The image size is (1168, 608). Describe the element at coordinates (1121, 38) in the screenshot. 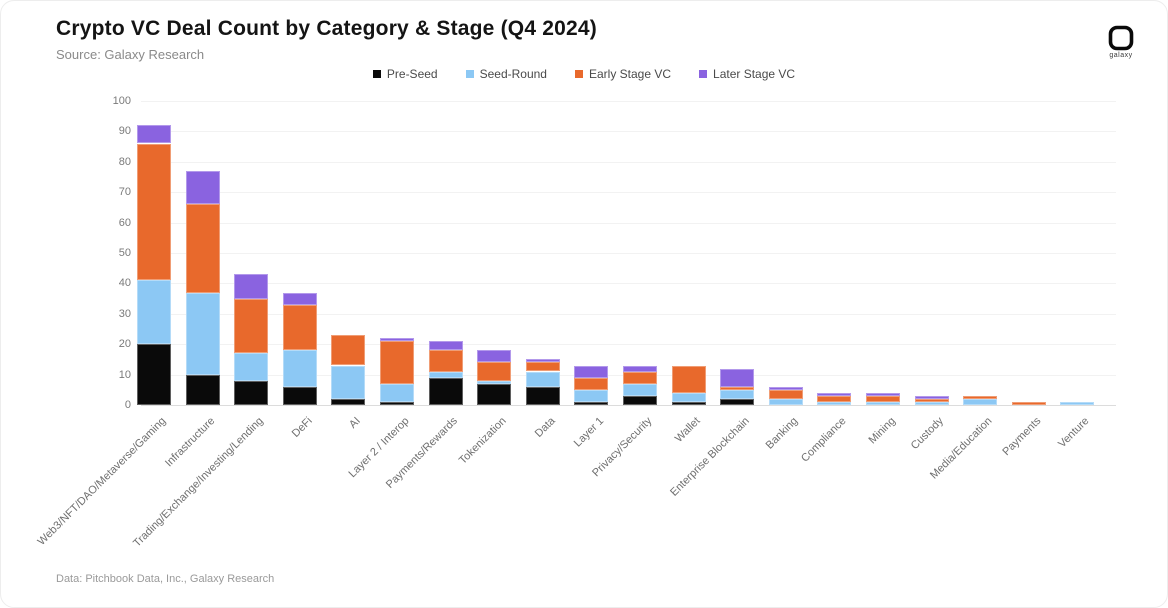

I see `galaxy-logo-icon` at that location.